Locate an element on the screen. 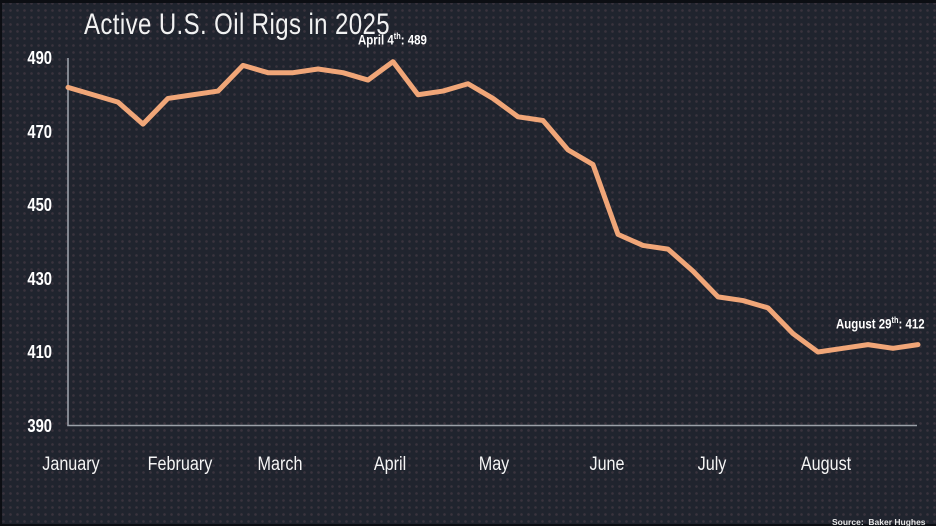 The image size is (936, 526). x-axis-month-label: June is located at coordinates (607, 464).